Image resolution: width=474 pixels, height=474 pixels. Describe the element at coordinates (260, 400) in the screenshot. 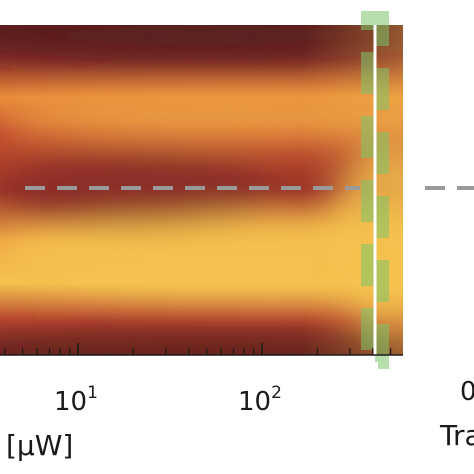

I see `x-tick-label-10-2: 10²` at that location.